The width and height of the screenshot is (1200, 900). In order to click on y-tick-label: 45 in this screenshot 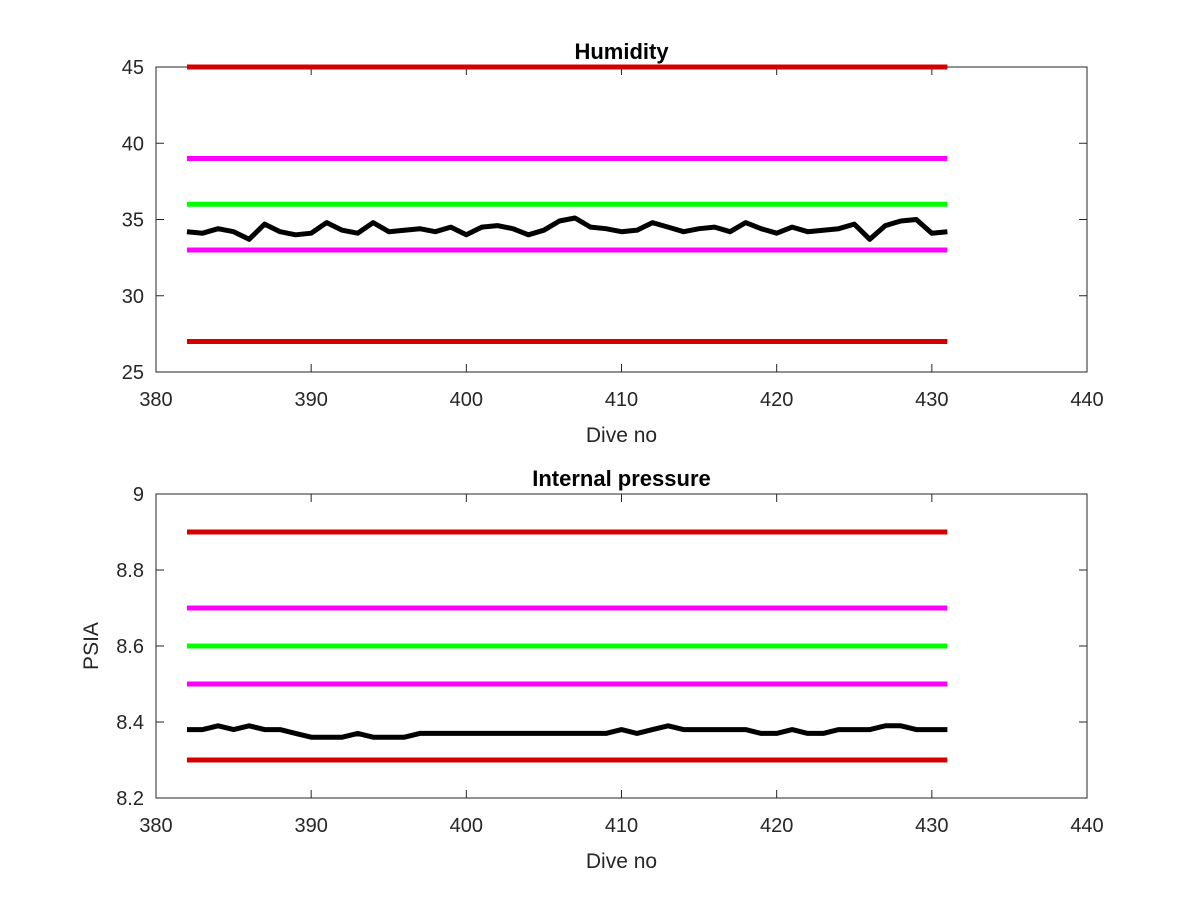, I will do `click(133, 68)`.